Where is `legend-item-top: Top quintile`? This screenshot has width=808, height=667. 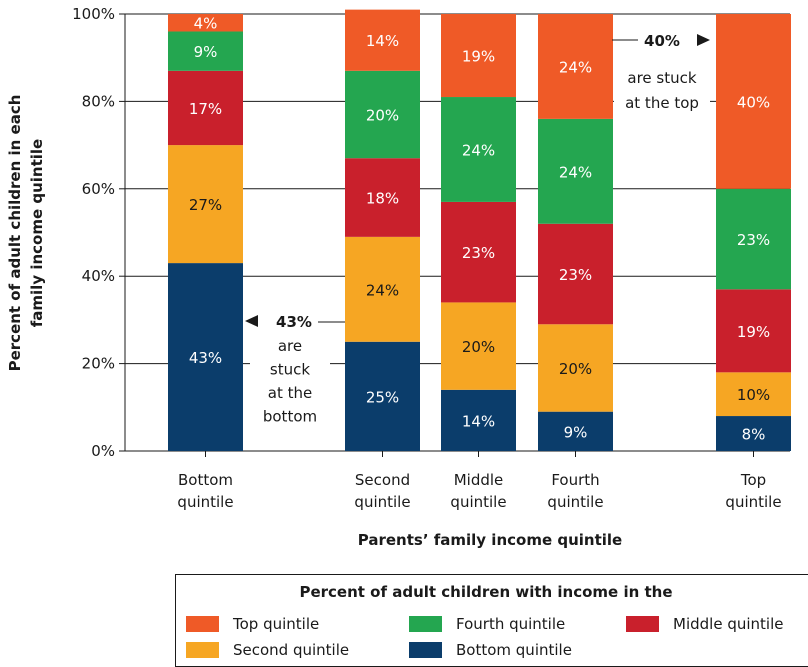 legend-item-top: Top quintile is located at coordinates (252, 624).